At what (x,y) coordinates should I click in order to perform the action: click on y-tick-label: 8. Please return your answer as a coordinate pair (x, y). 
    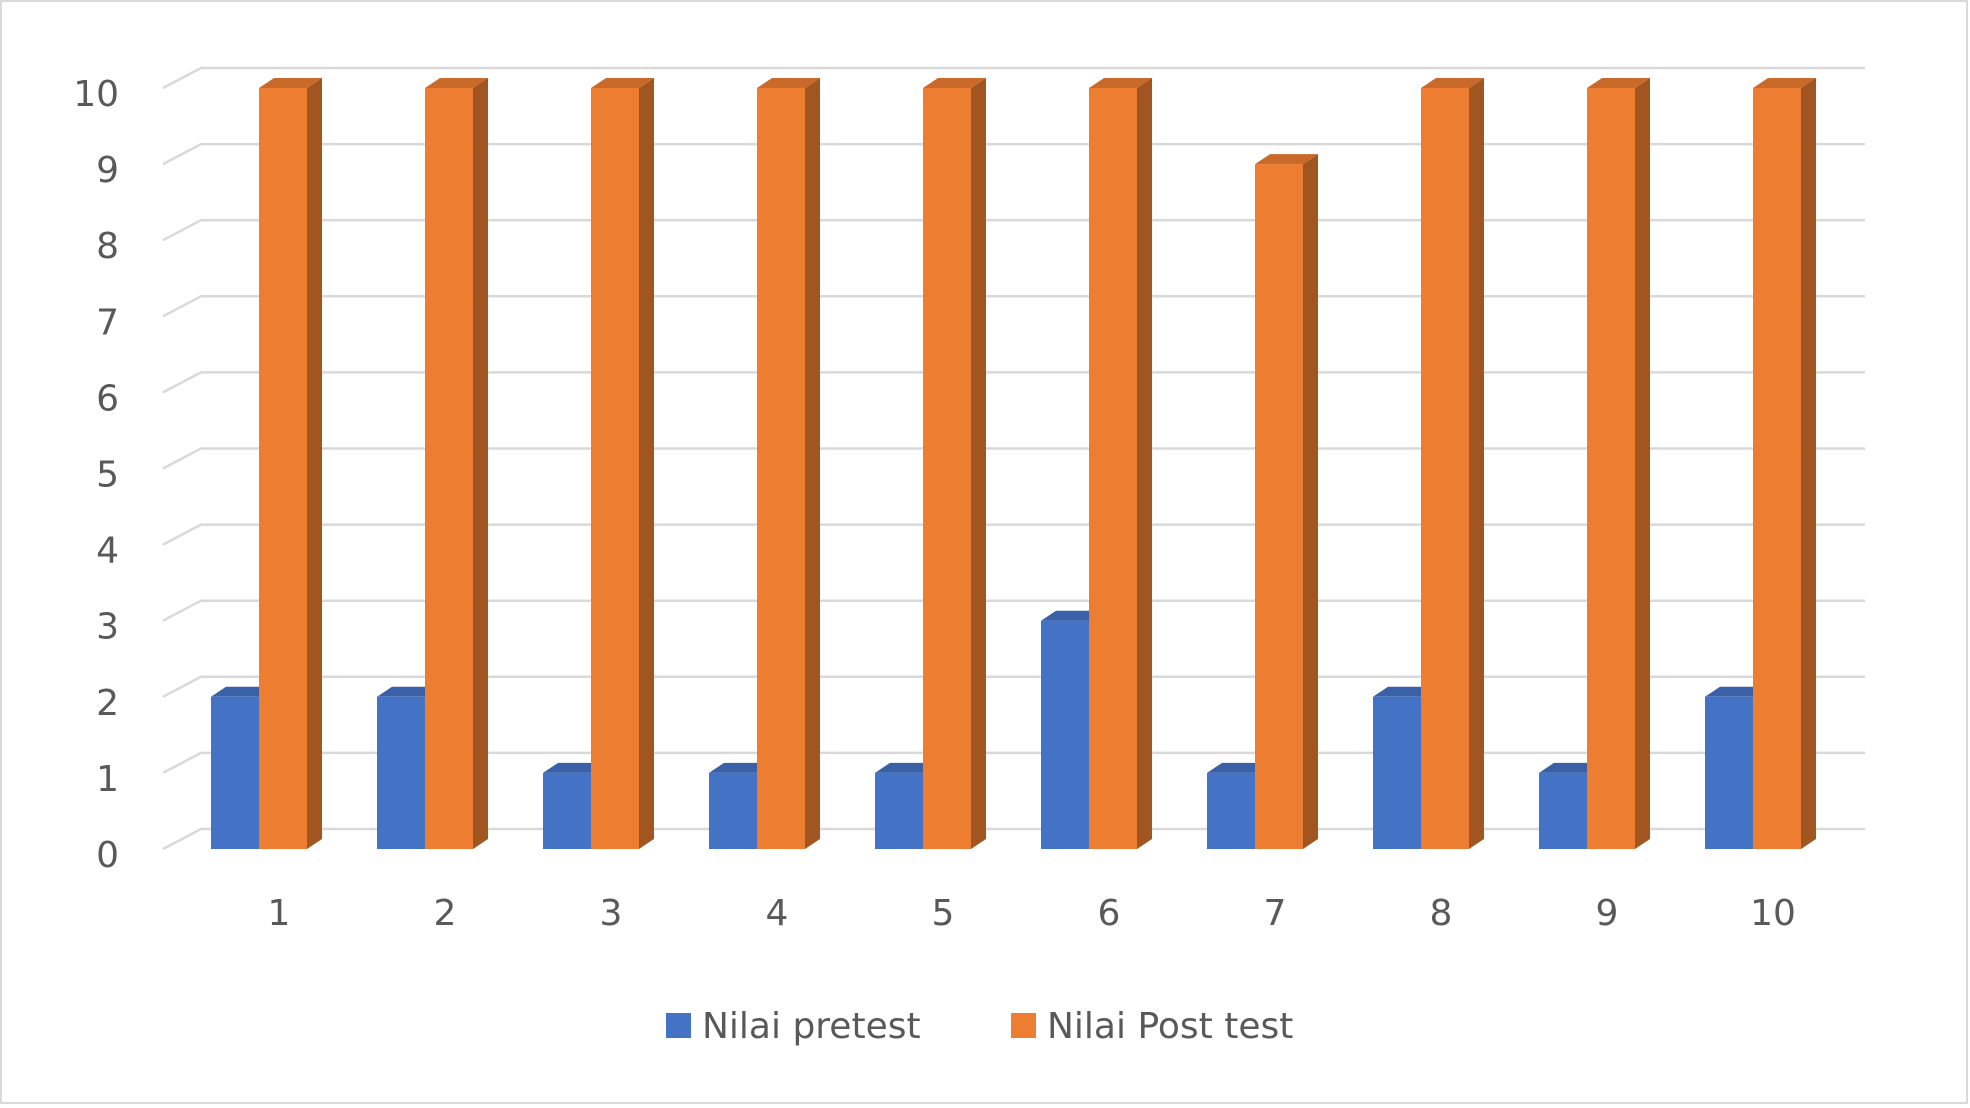
    Looking at the image, I should click on (107, 246).